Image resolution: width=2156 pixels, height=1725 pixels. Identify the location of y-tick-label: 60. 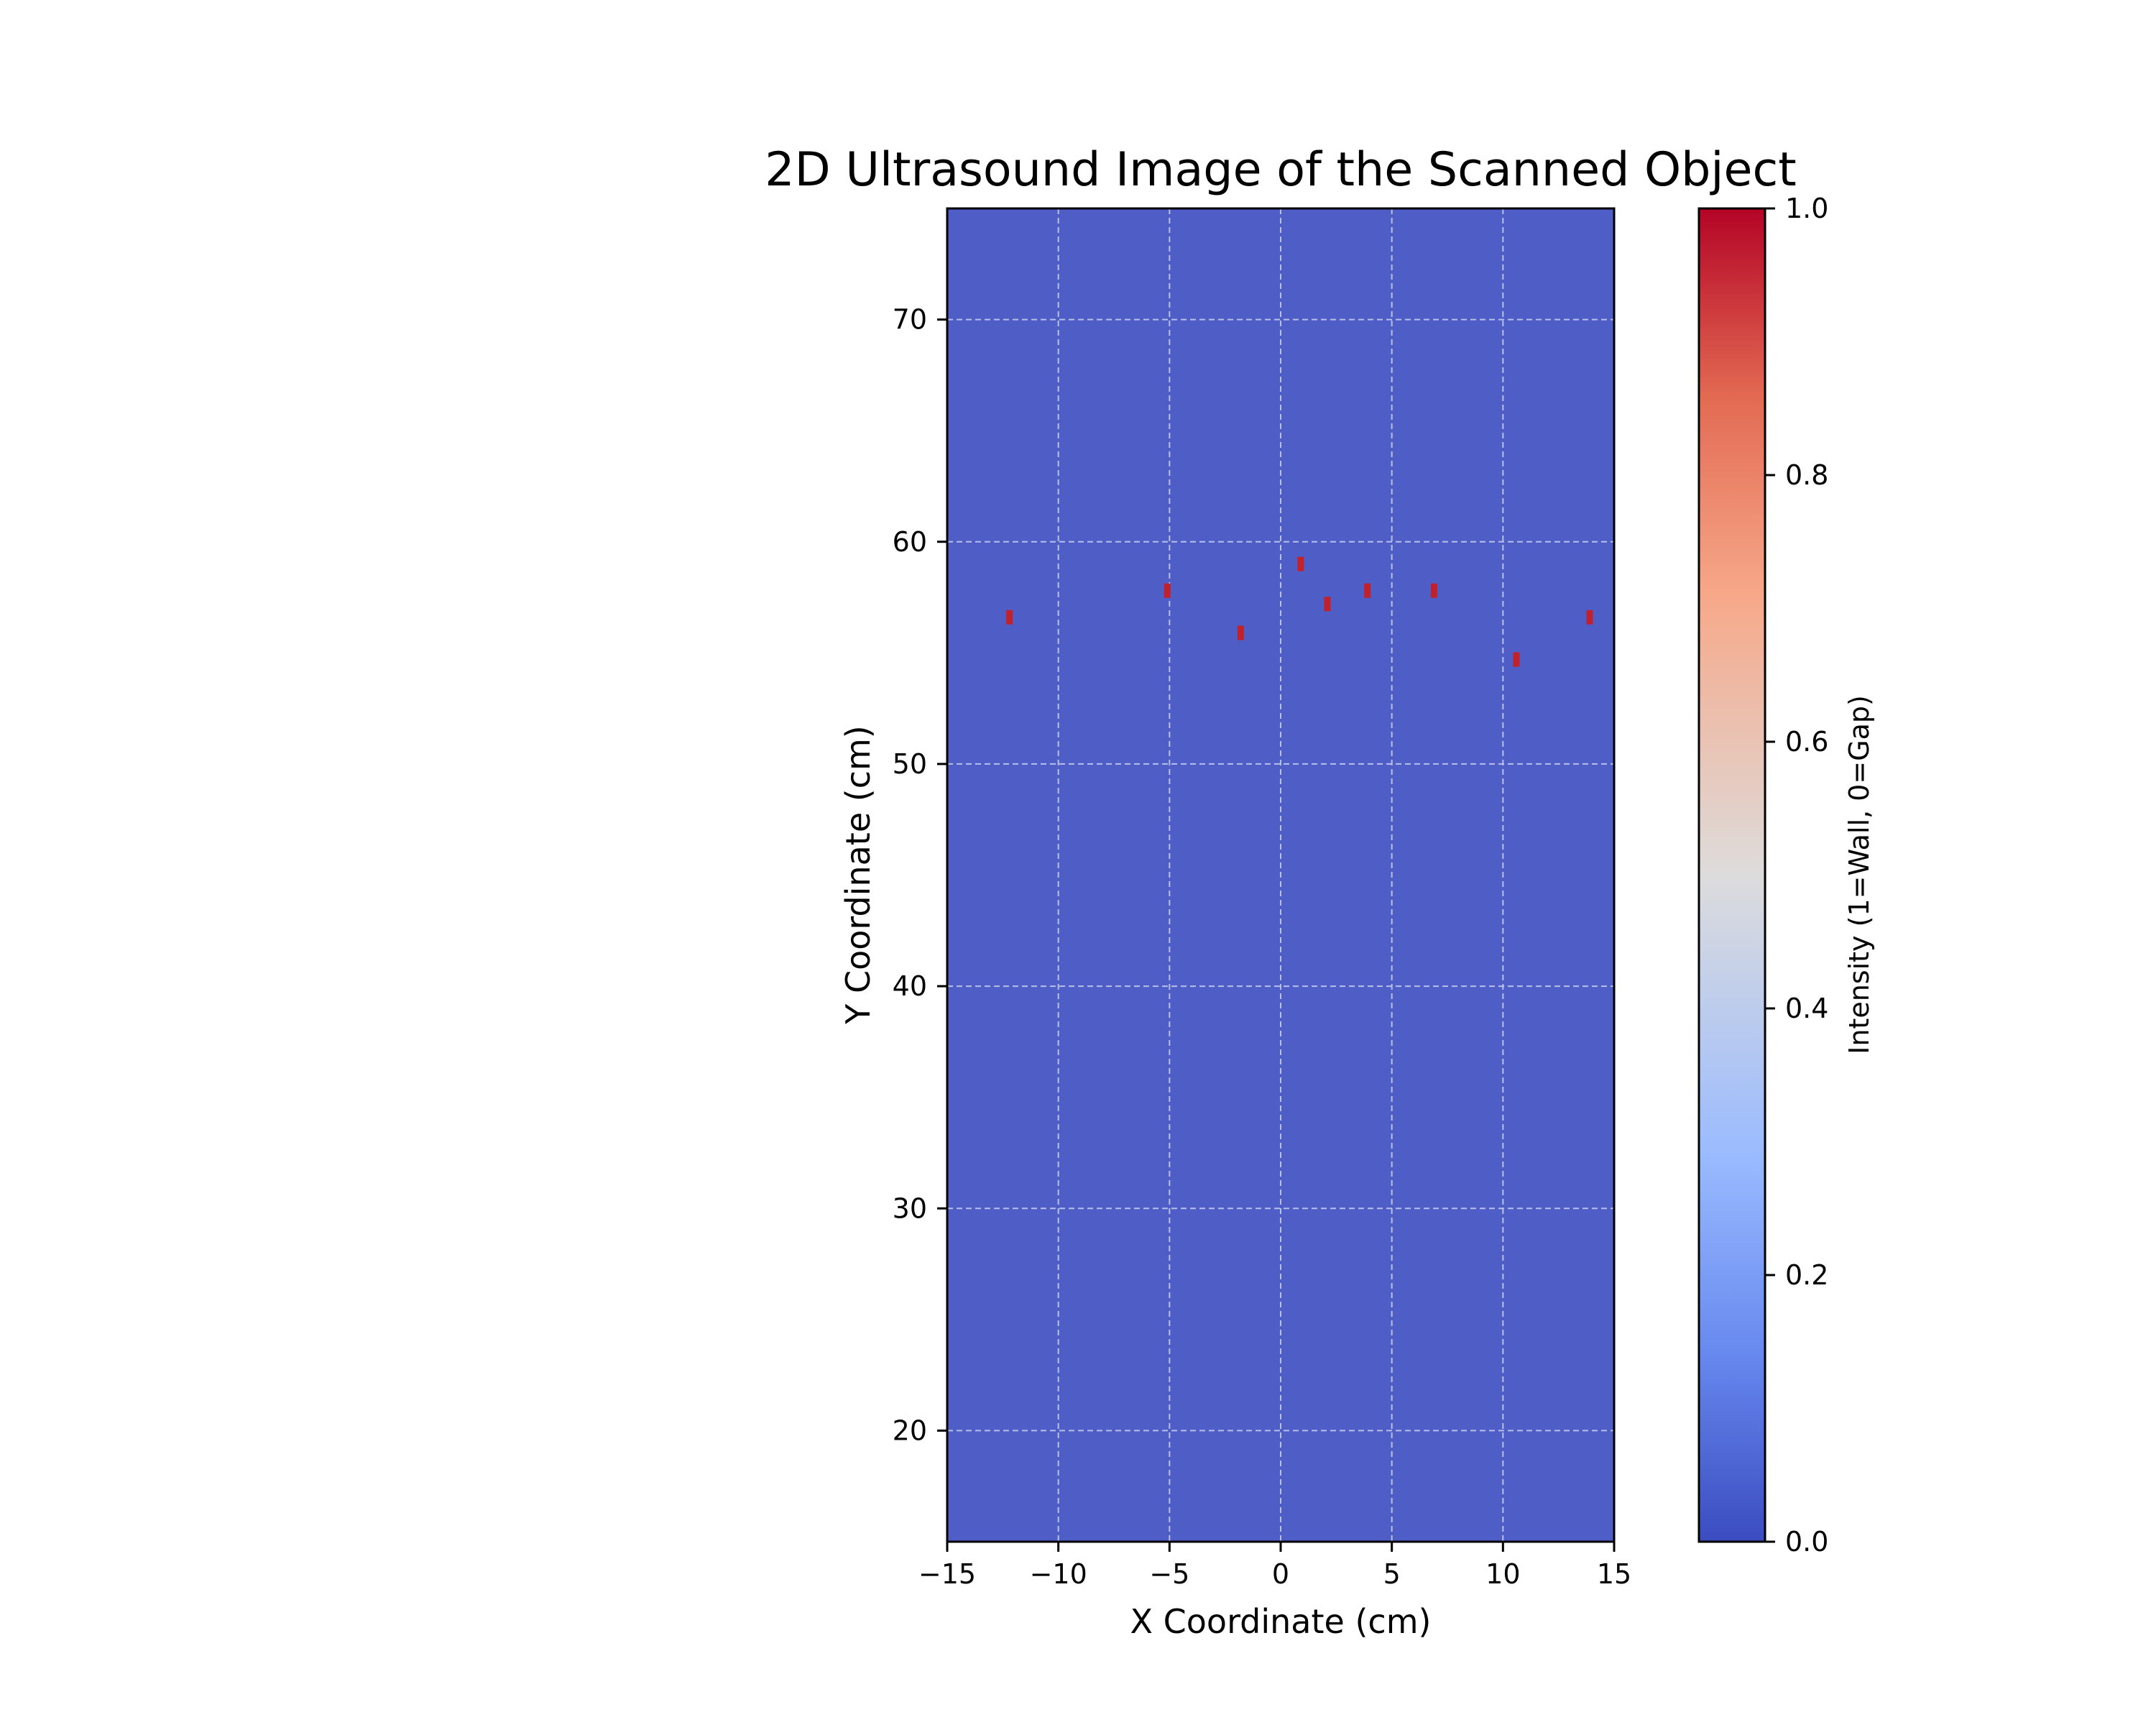
(910, 542).